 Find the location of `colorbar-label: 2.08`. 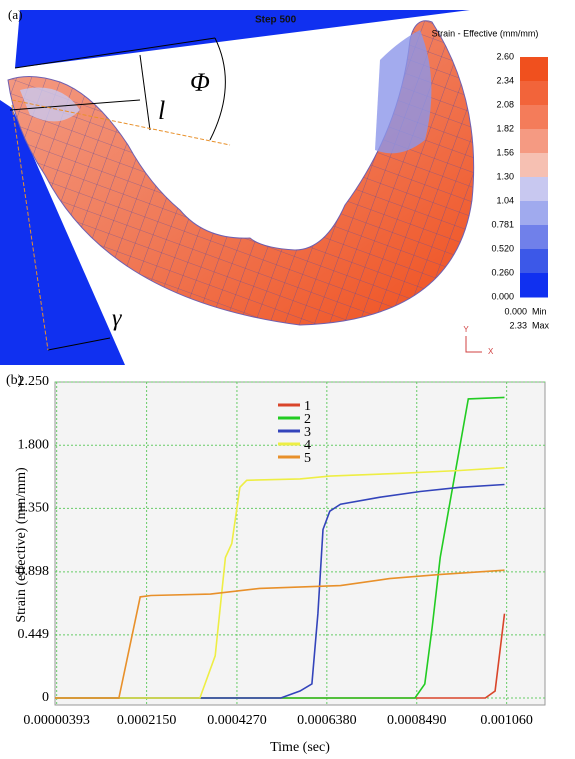

colorbar-label: 2.08 is located at coordinates (505, 104).